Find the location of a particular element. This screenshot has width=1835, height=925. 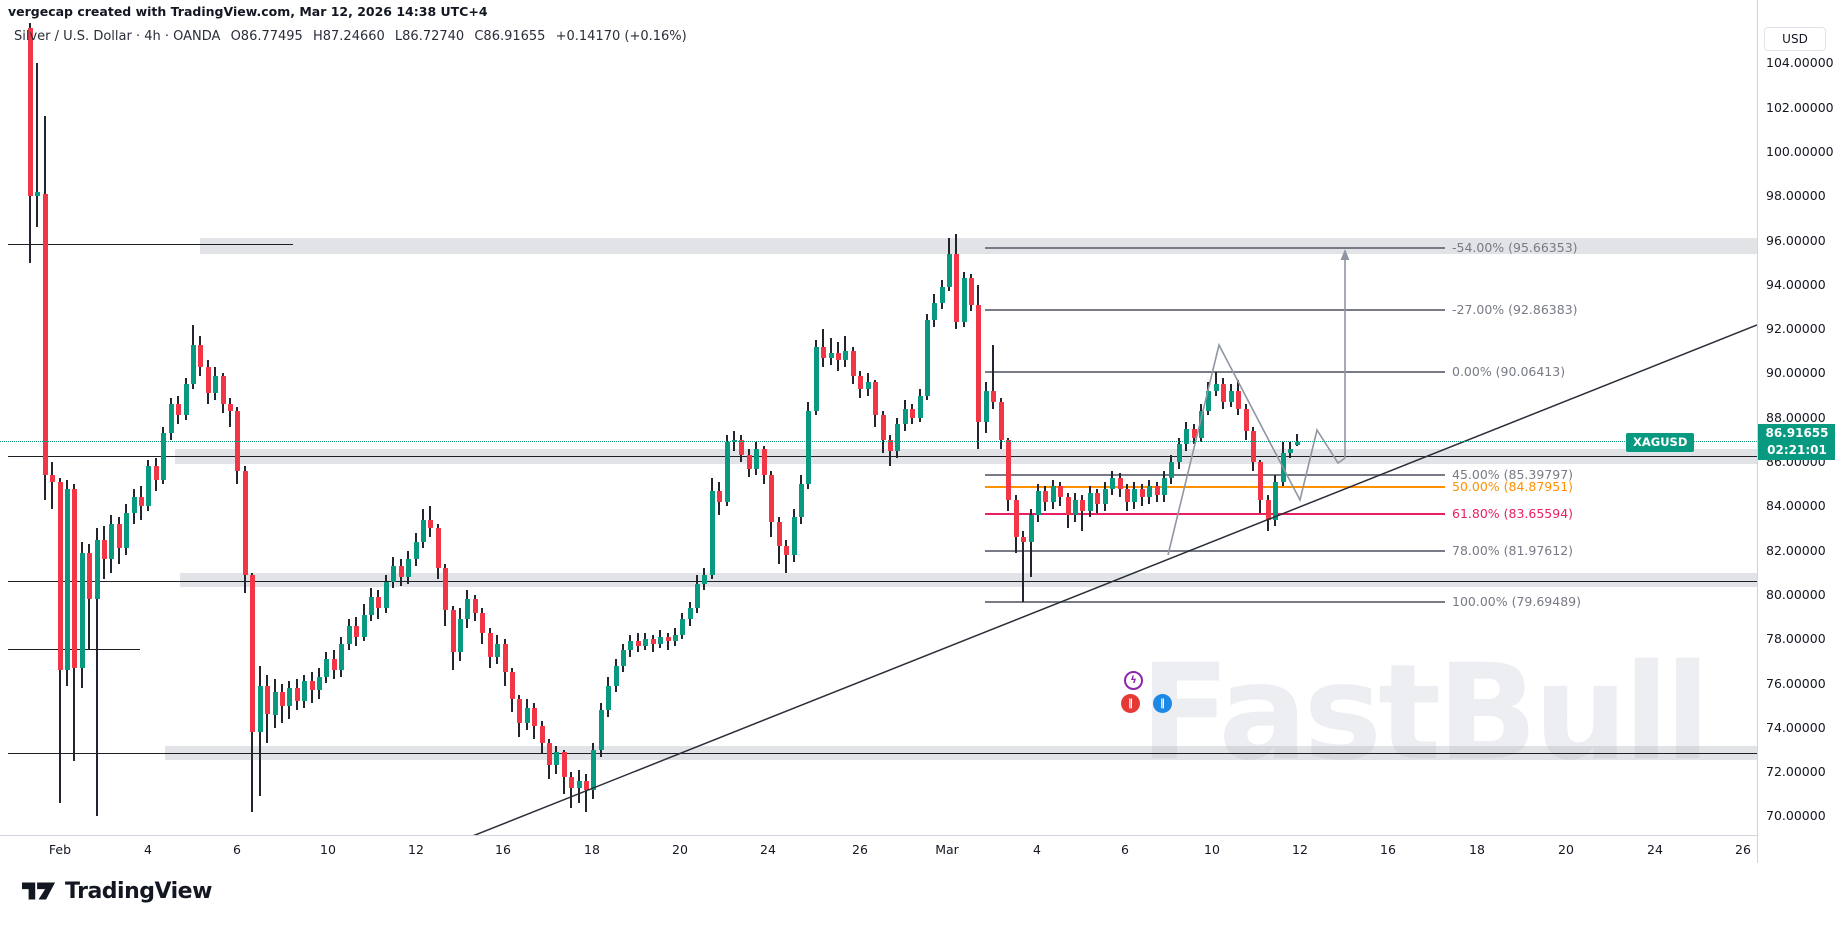

fib-level-label: 78.00% (81.97612) is located at coordinates (1513, 551).